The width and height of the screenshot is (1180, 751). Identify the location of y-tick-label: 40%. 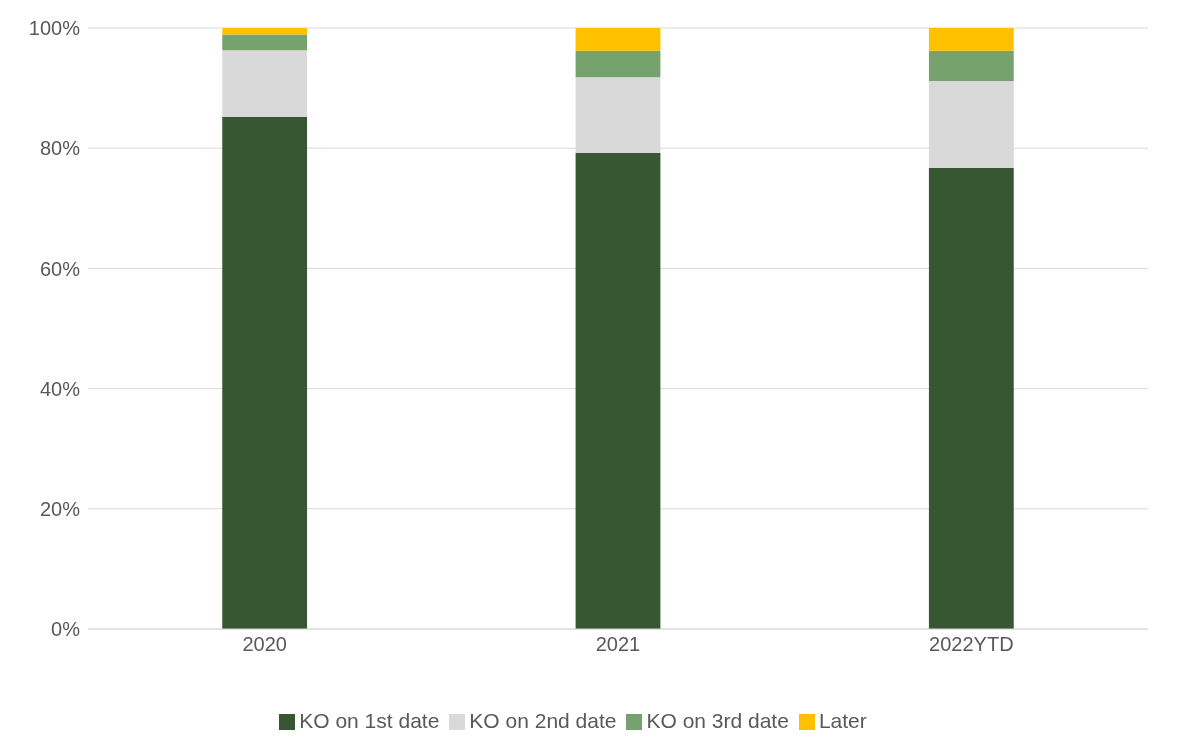
(60, 388).